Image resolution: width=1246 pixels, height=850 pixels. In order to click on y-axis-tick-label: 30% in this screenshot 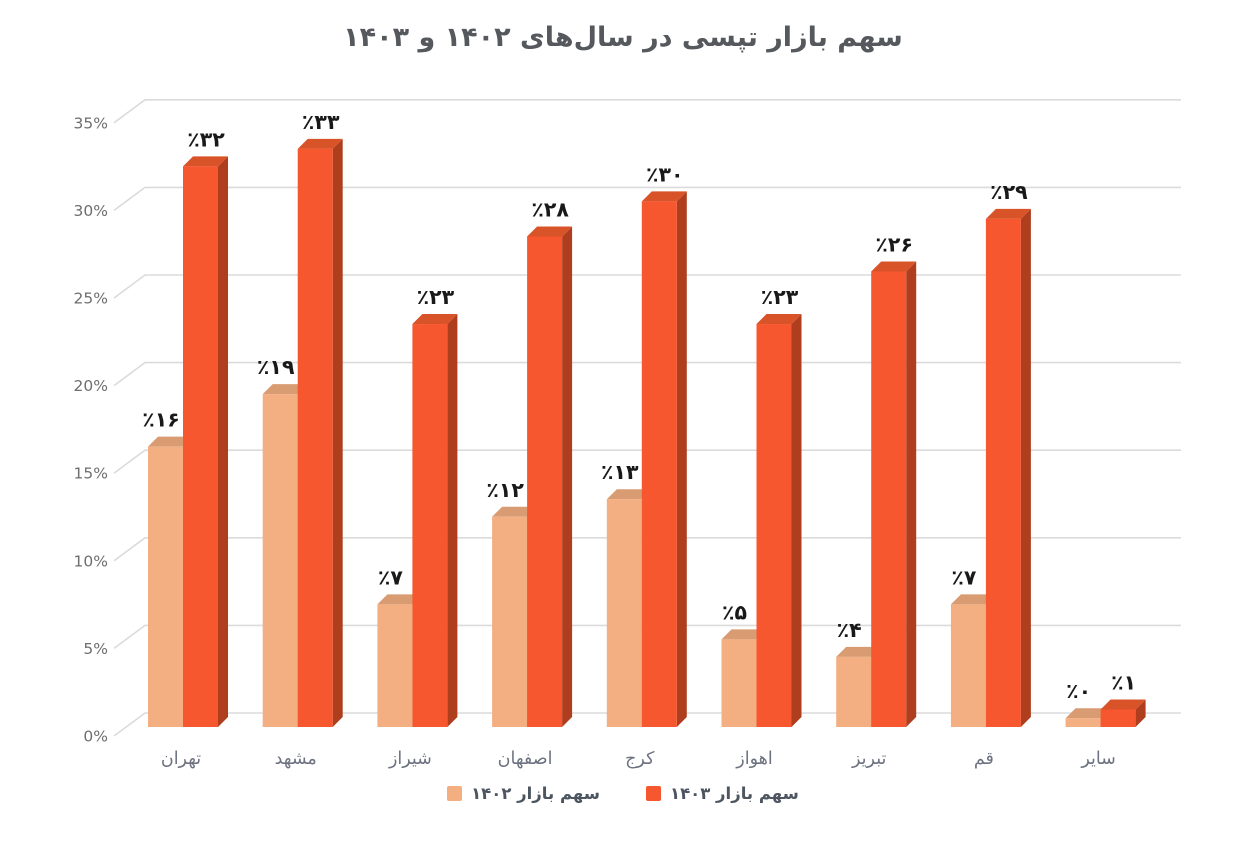, I will do `click(91, 211)`.